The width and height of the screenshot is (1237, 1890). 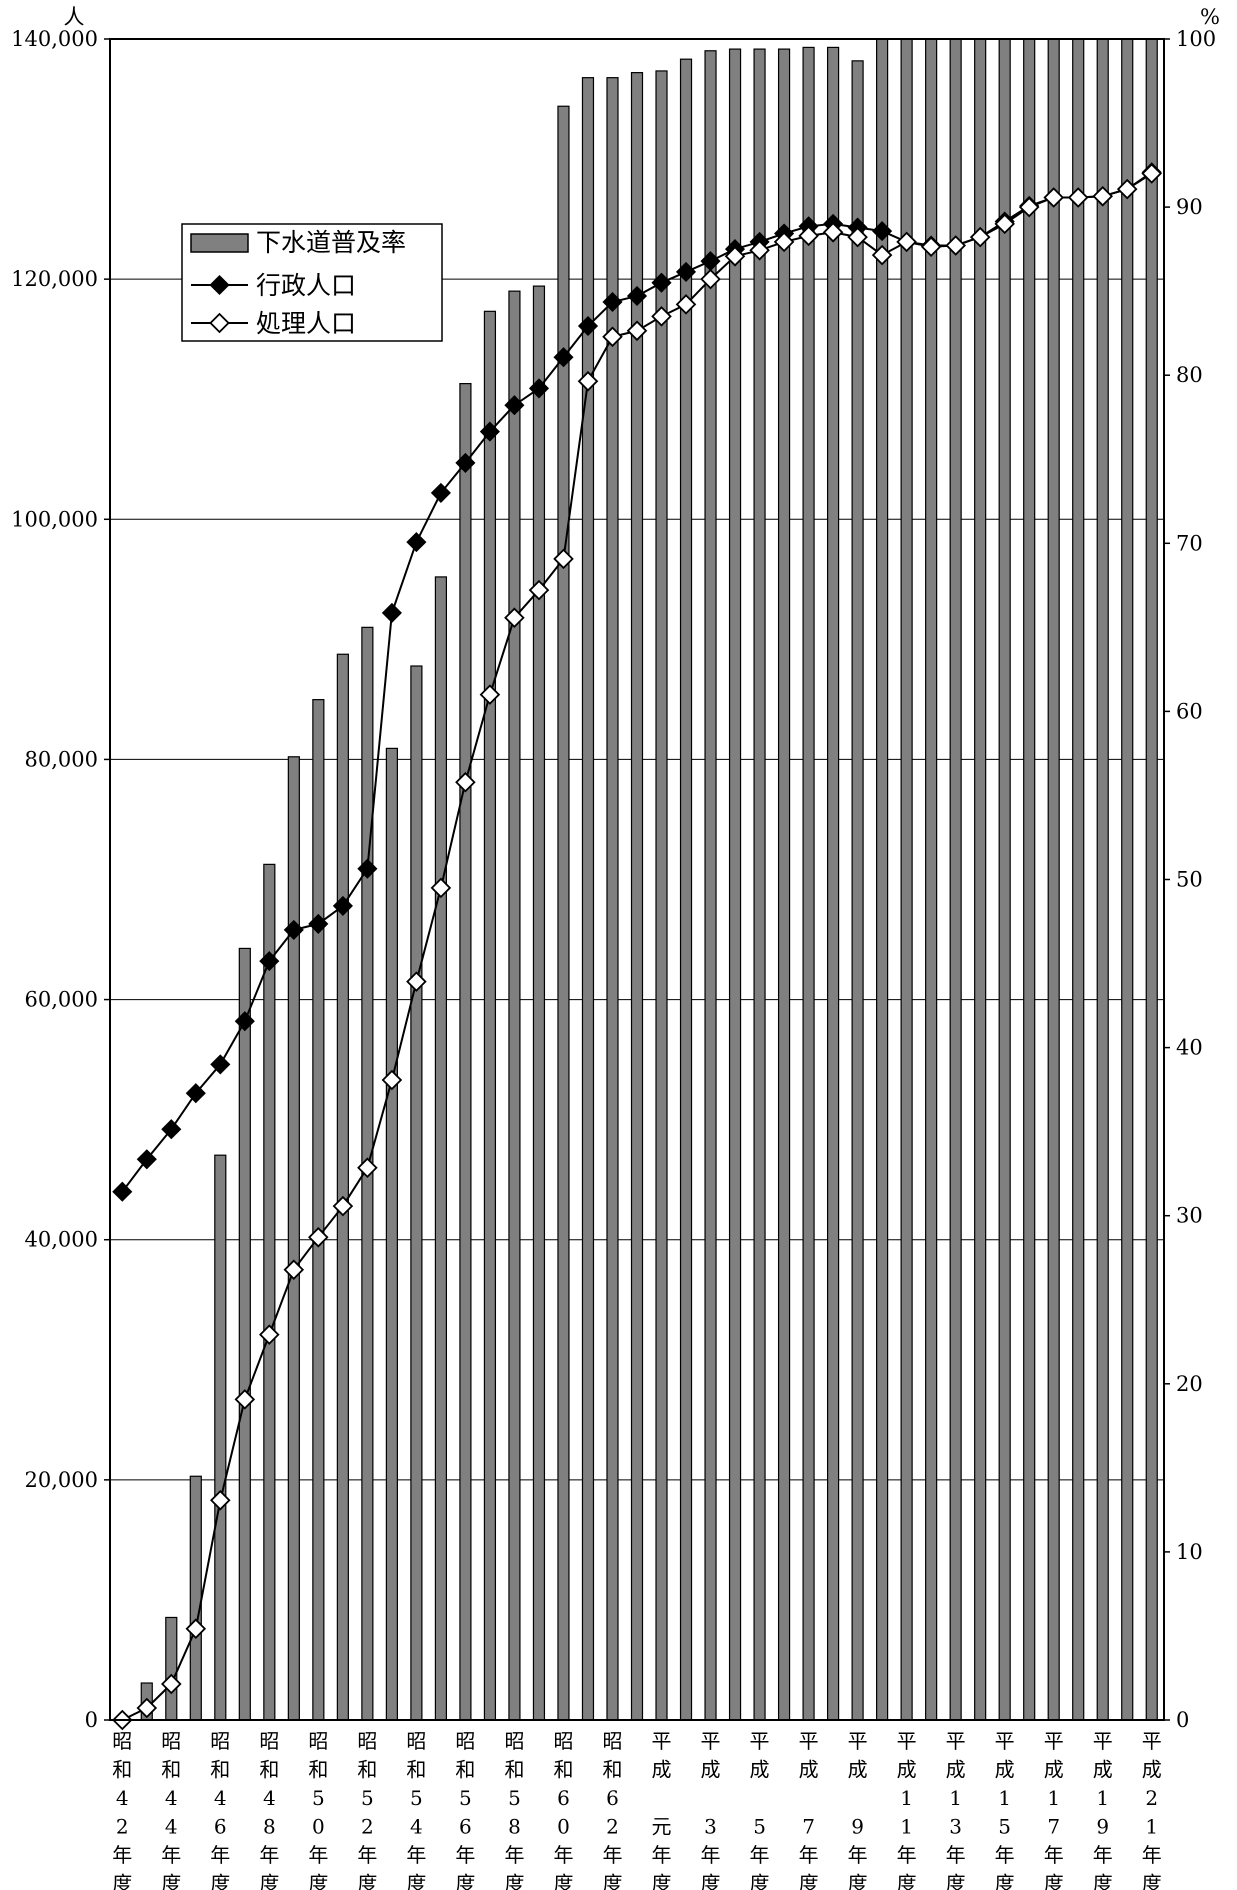 I want to click on right-tick-label: 70, so click(x=1189, y=543).